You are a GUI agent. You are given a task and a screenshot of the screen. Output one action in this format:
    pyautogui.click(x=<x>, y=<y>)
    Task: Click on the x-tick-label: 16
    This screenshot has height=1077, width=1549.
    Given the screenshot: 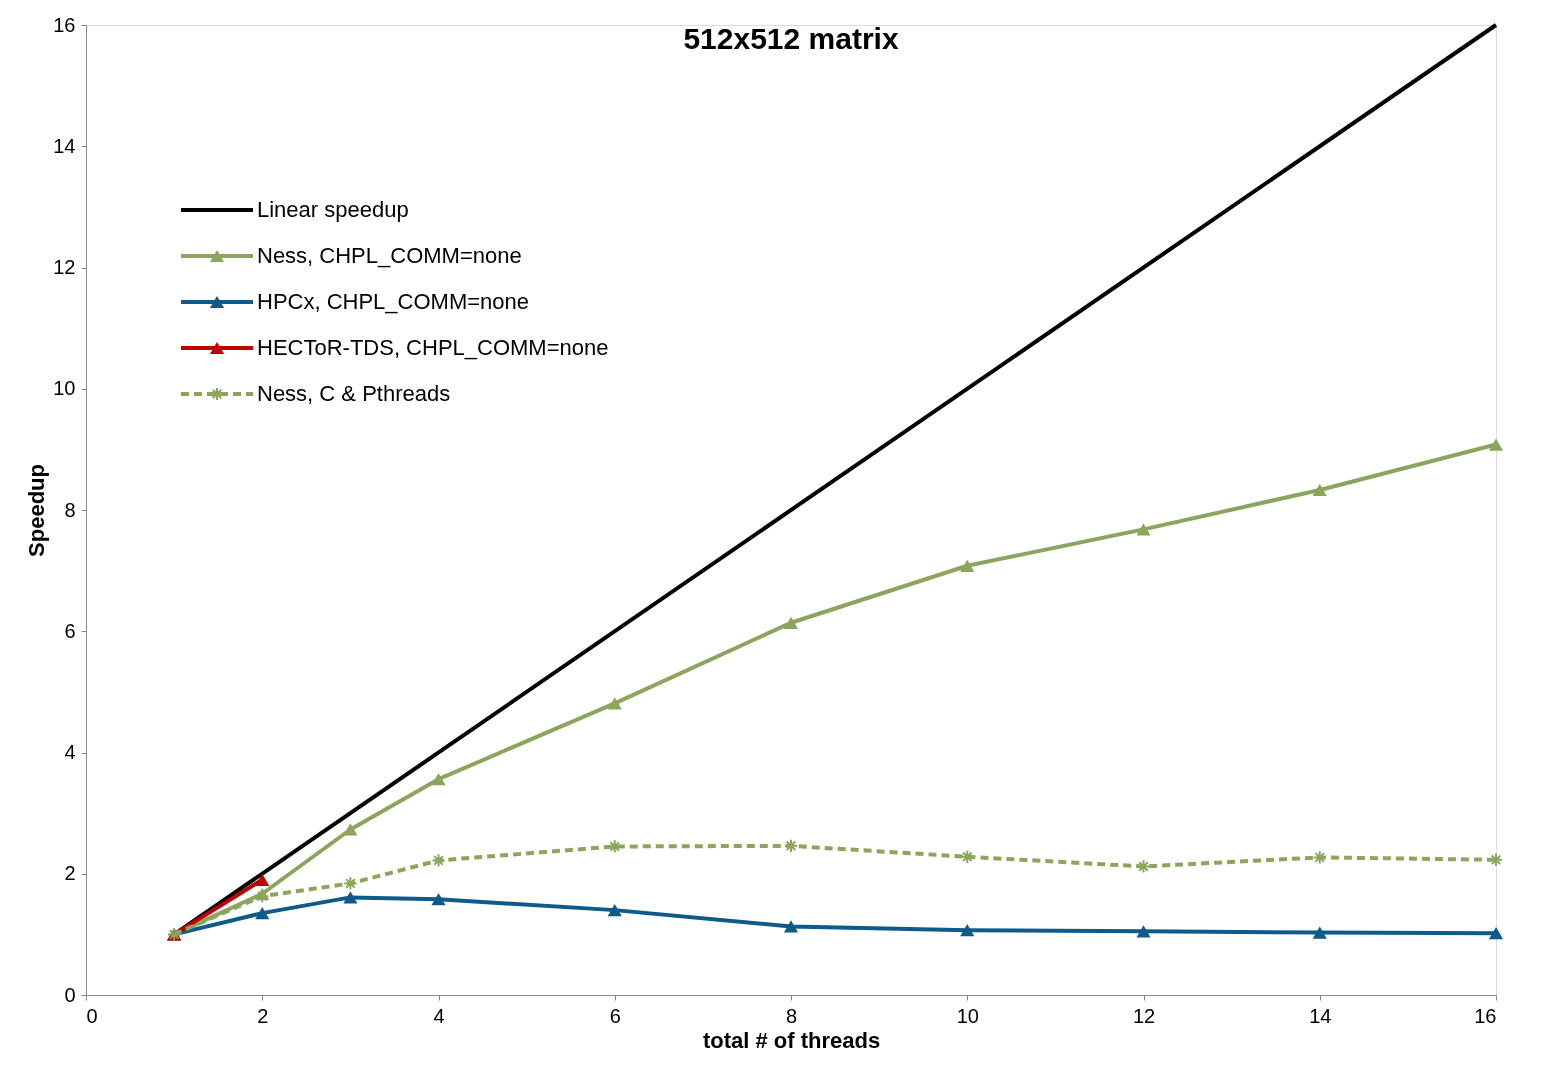 What is the action you would take?
    pyautogui.click(x=1485, y=1015)
    